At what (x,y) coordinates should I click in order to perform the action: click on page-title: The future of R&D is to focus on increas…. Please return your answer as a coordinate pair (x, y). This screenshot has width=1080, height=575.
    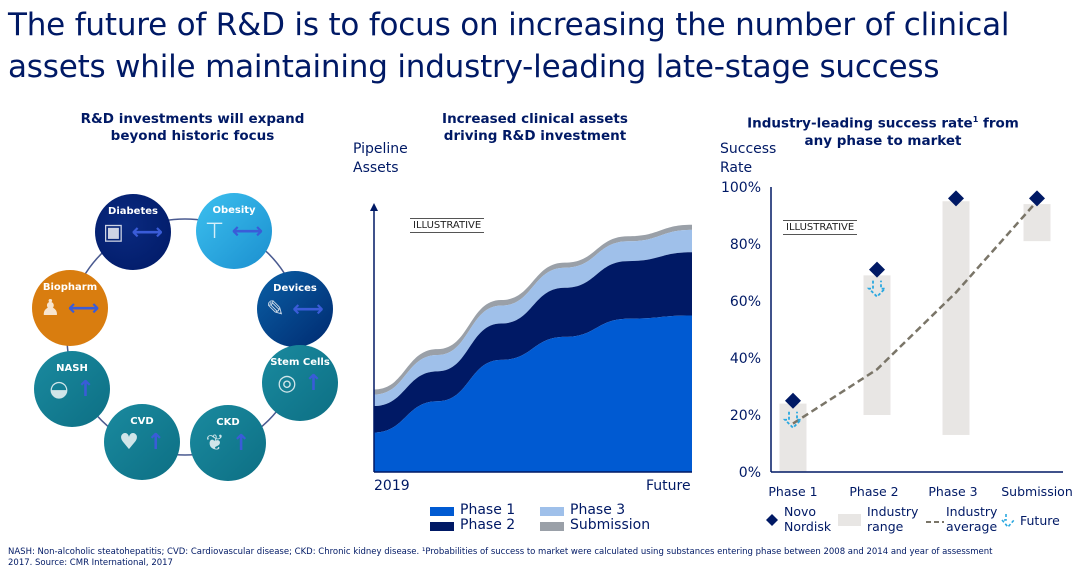
    Looking at the image, I should click on (509, 46).